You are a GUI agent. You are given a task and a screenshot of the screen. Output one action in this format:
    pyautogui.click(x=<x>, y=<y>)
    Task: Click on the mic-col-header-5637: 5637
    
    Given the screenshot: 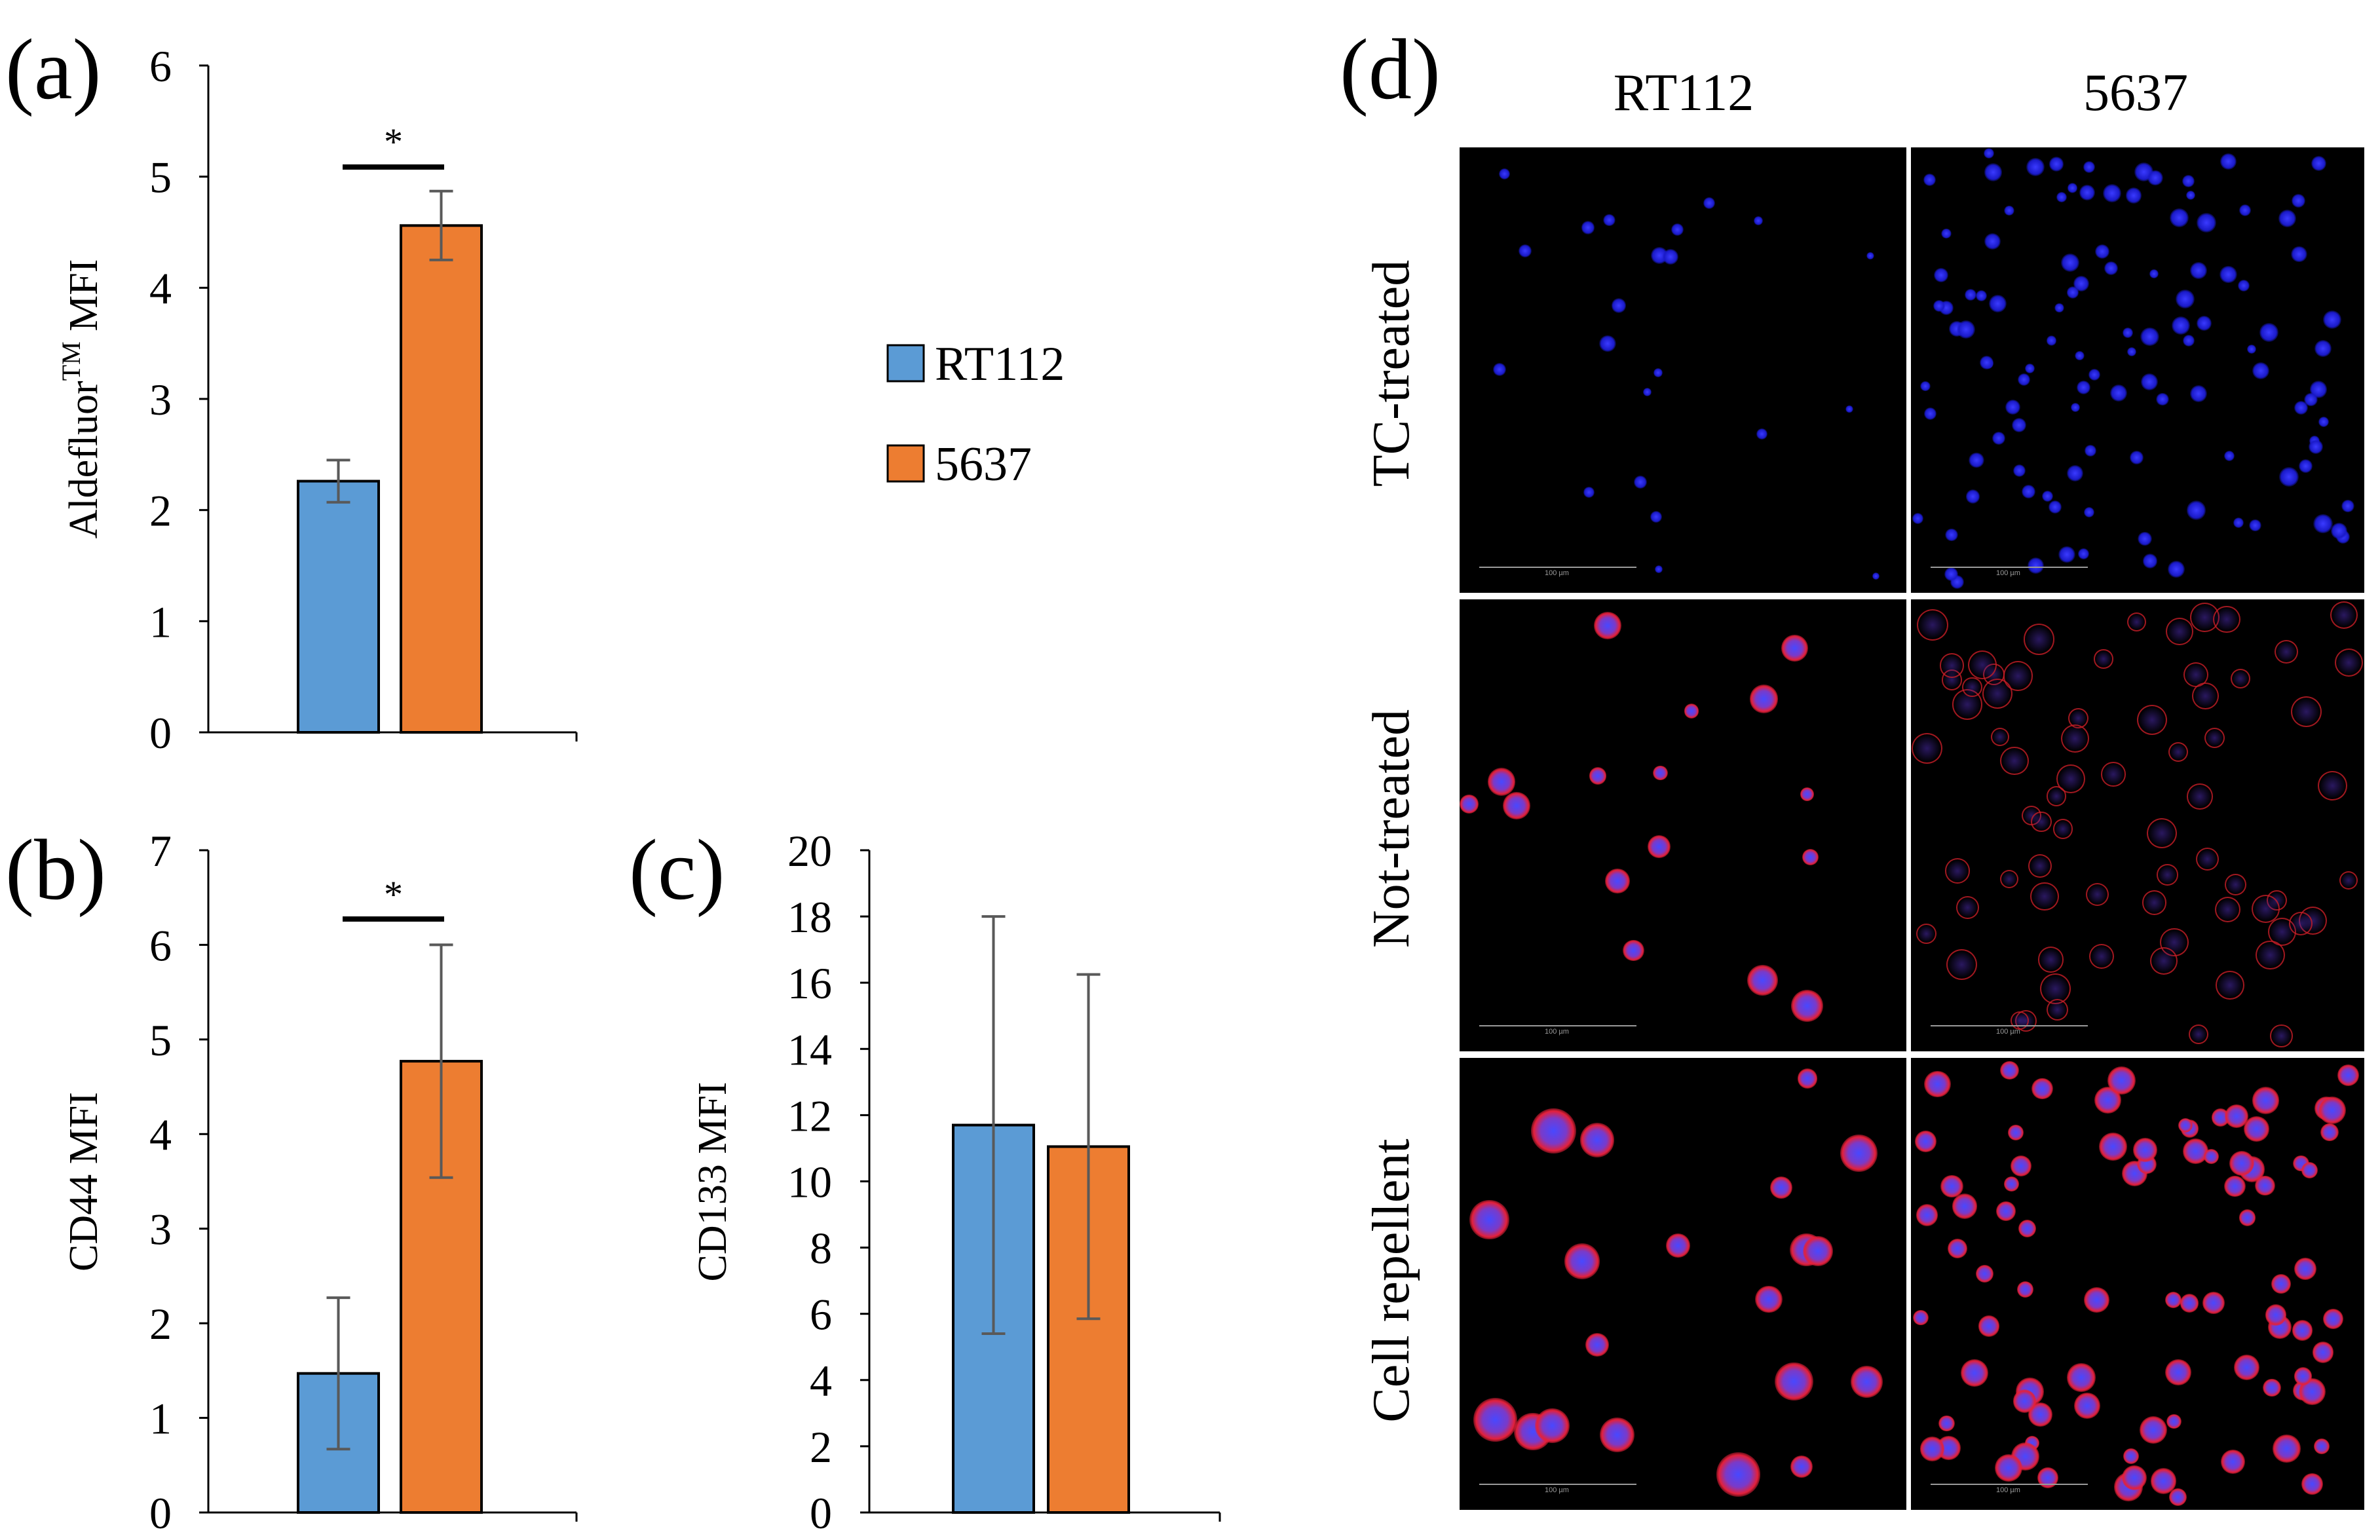 What is the action you would take?
    pyautogui.click(x=2135, y=93)
    